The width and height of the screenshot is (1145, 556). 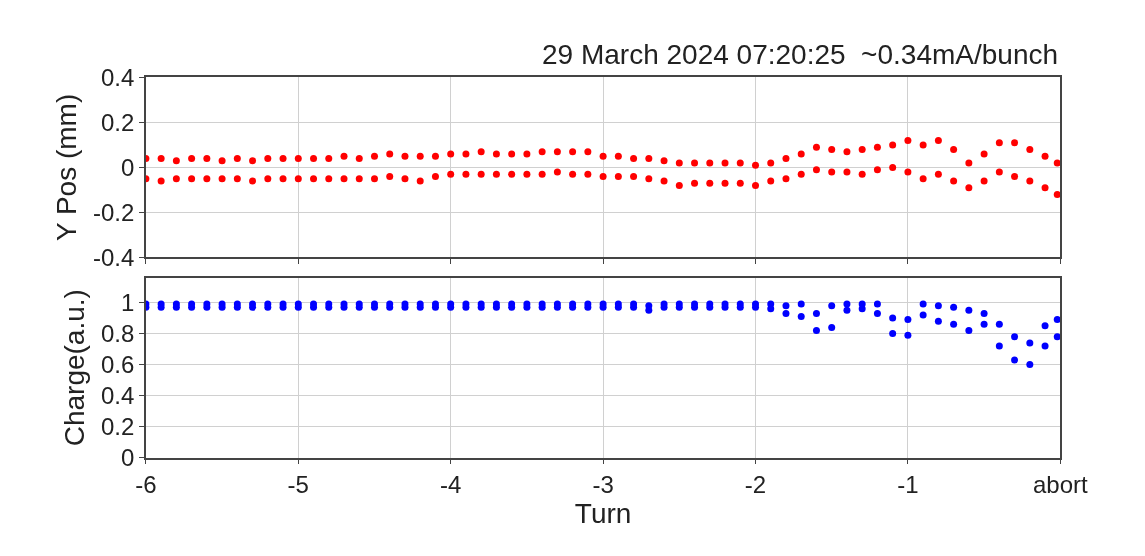 I want to click on x-tick-label: abort, so click(x=1060, y=485).